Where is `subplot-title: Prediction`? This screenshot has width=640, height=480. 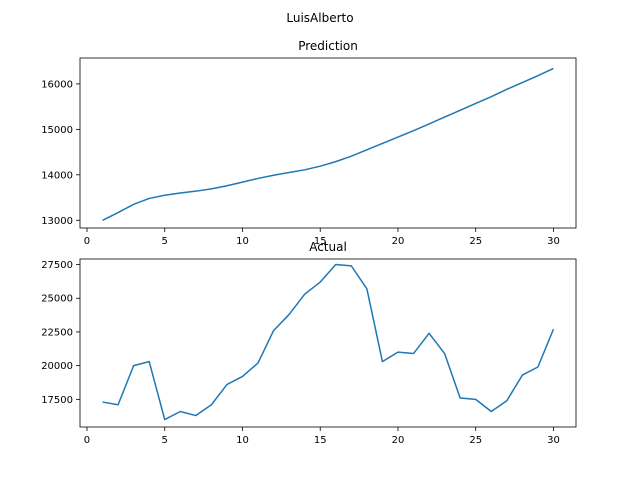
subplot-title: Prediction is located at coordinates (328, 46).